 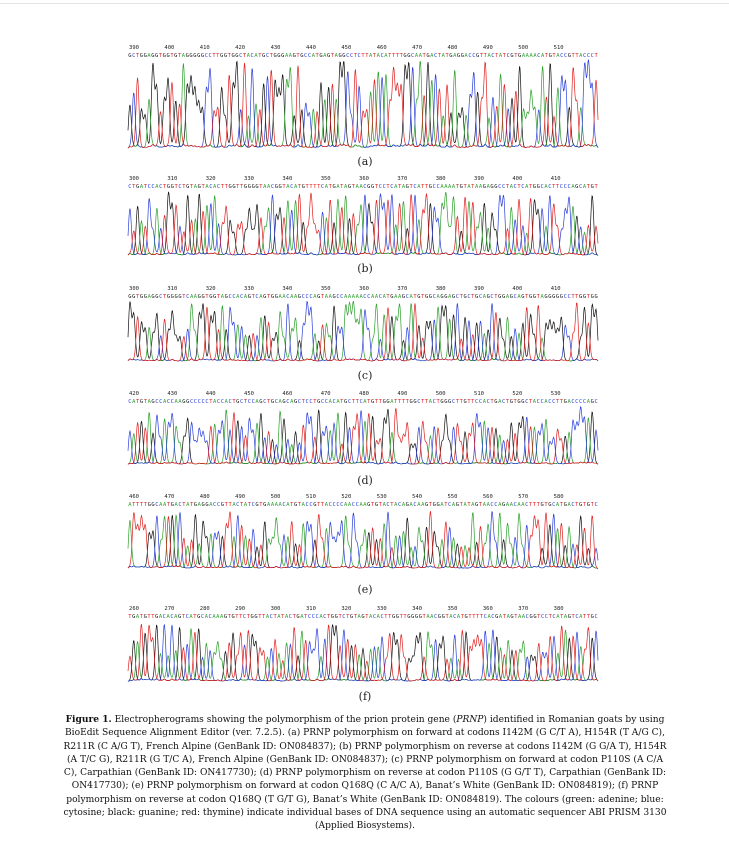 I want to click on caption-gene-name: PRNP, so click(x=470, y=720).